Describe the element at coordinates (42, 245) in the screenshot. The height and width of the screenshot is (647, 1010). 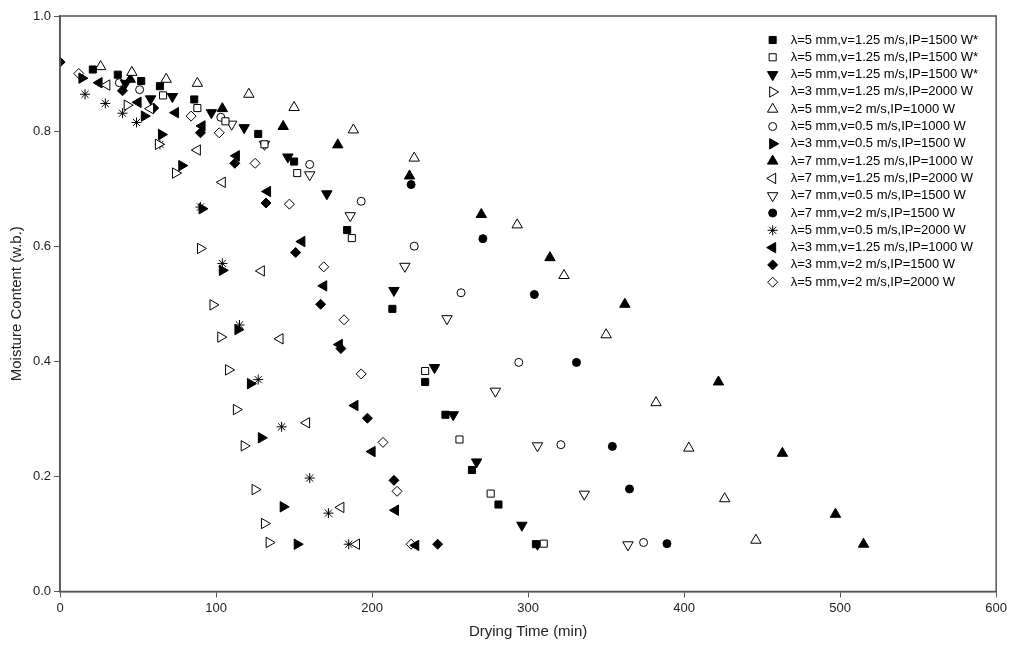
I see `y-tick-label: 0.6` at that location.